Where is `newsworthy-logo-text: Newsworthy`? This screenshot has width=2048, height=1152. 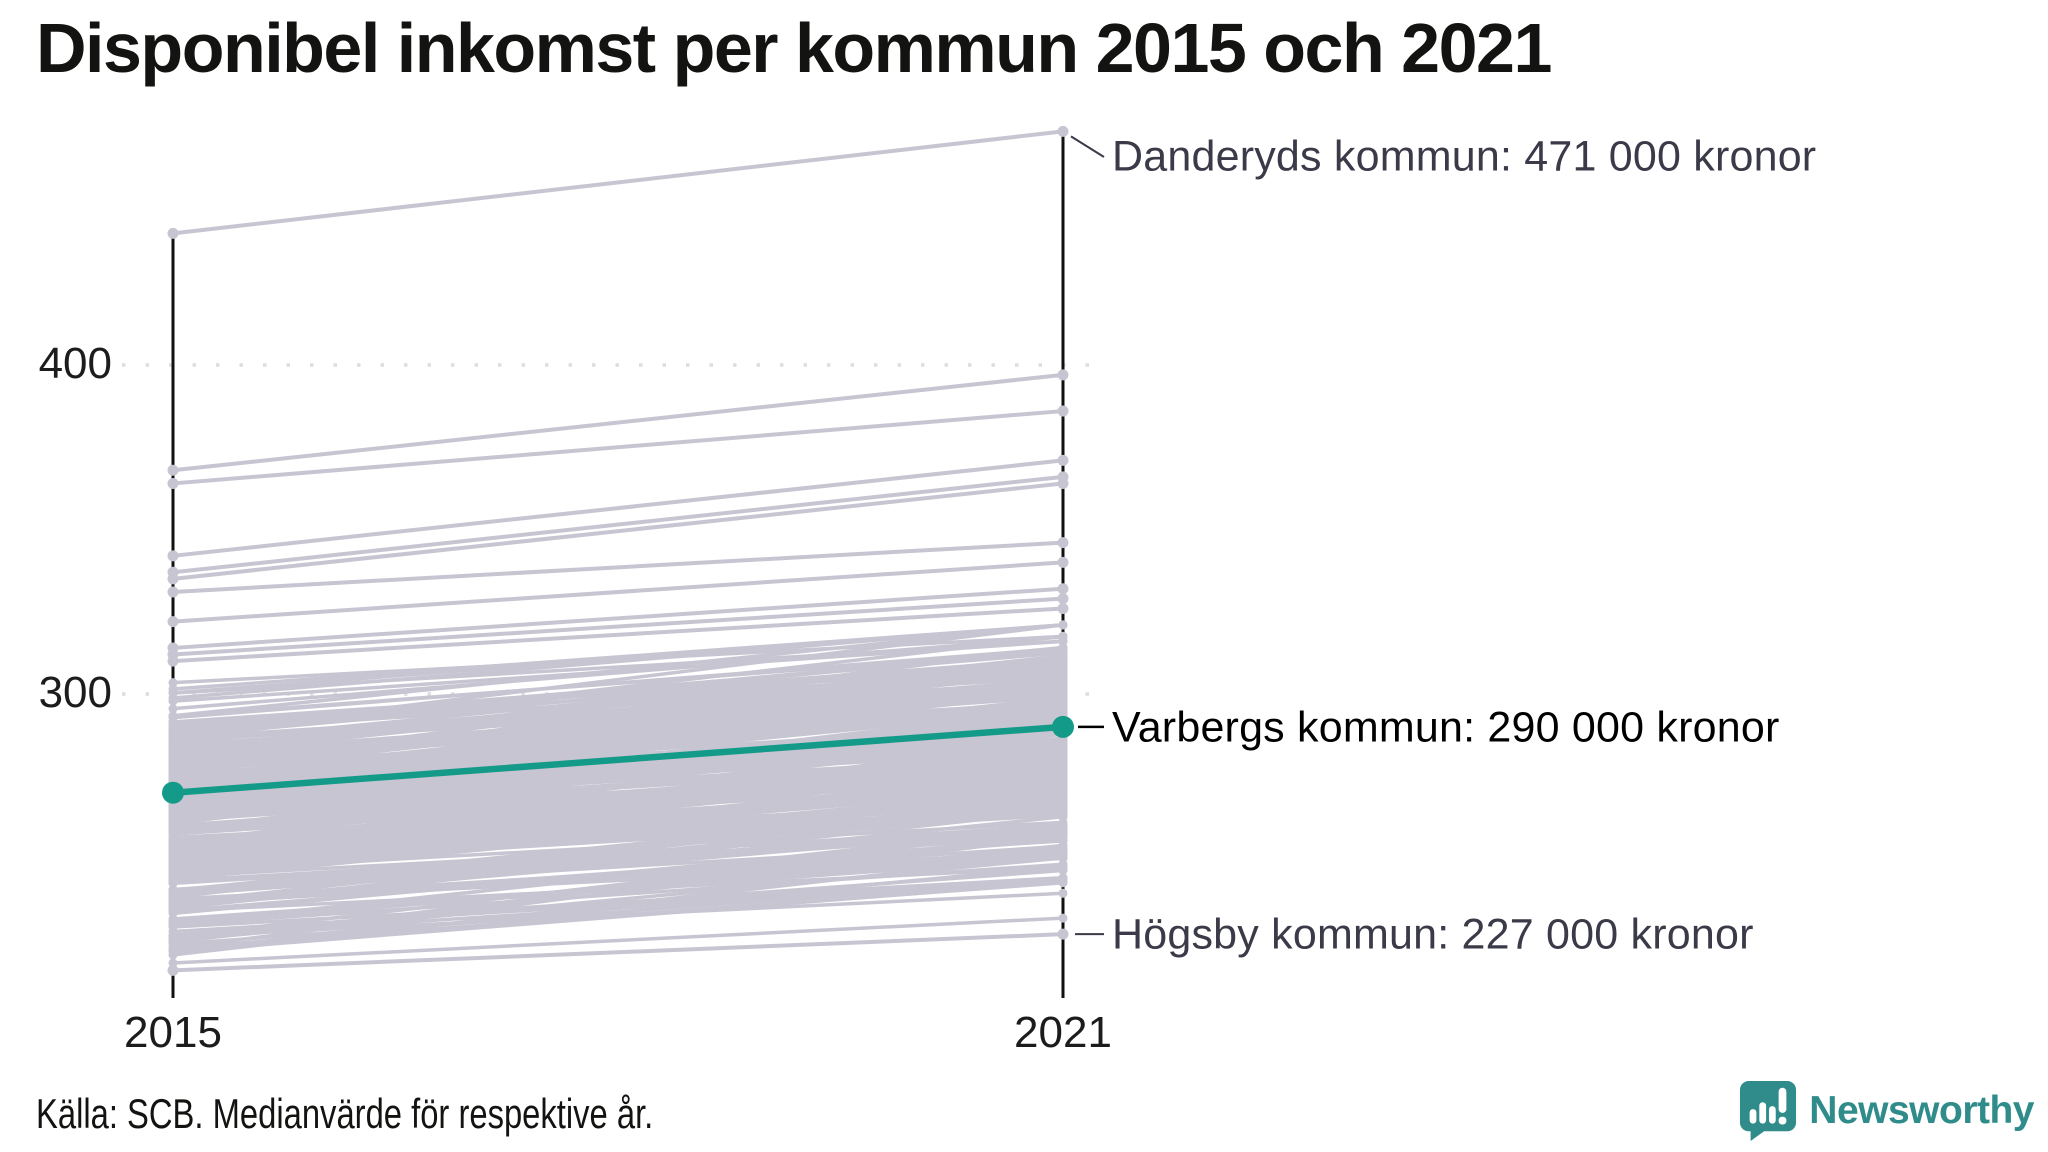
newsworthy-logo-text: Newsworthy is located at coordinates (1921, 1110).